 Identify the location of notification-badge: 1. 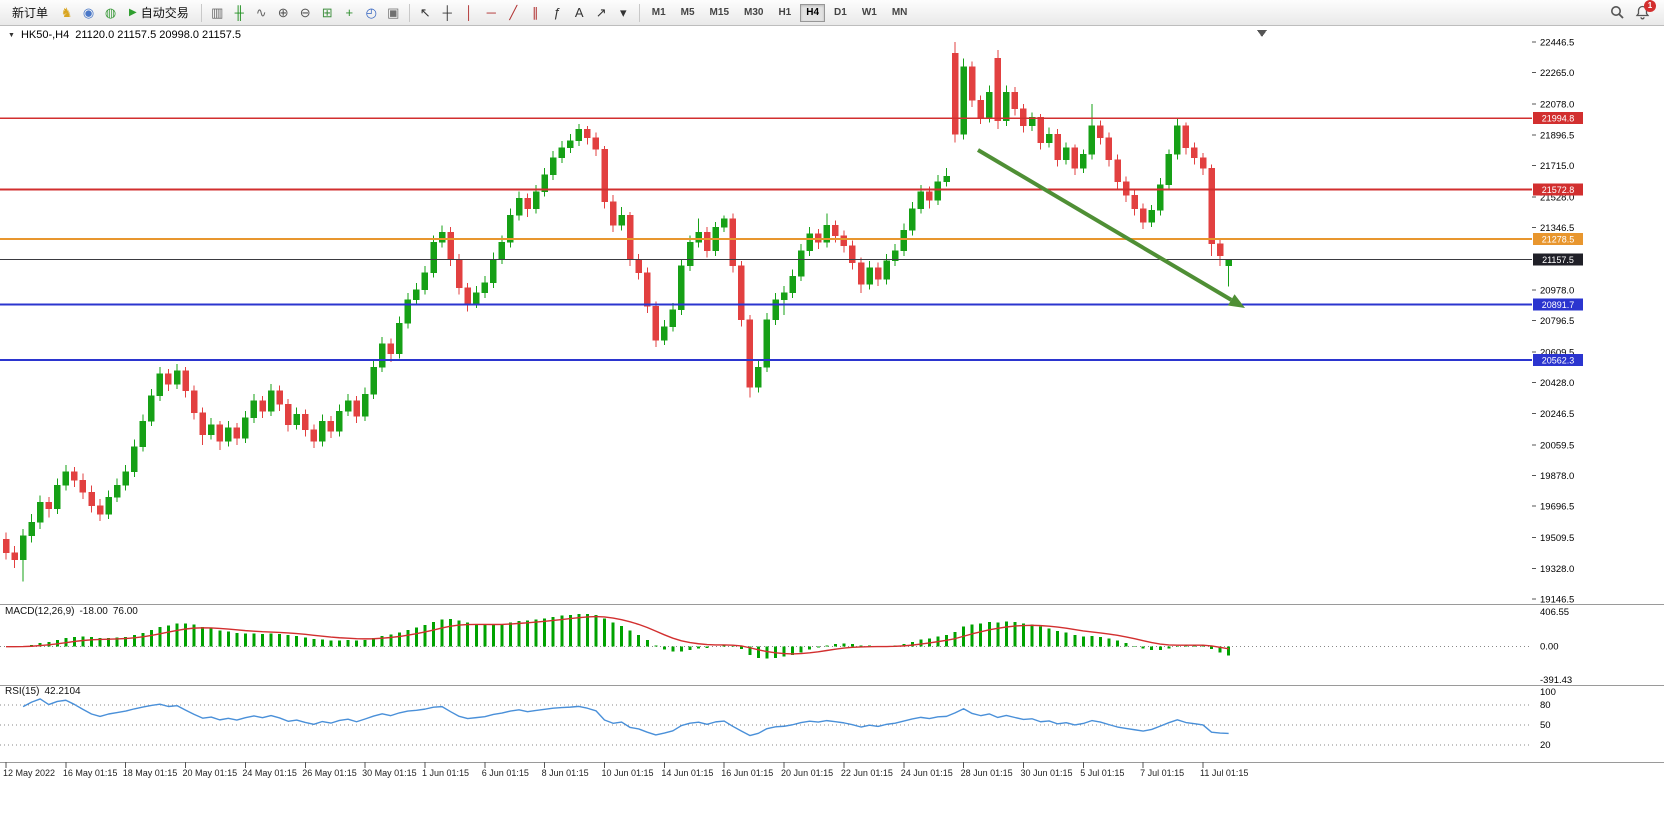
(1650, 6).